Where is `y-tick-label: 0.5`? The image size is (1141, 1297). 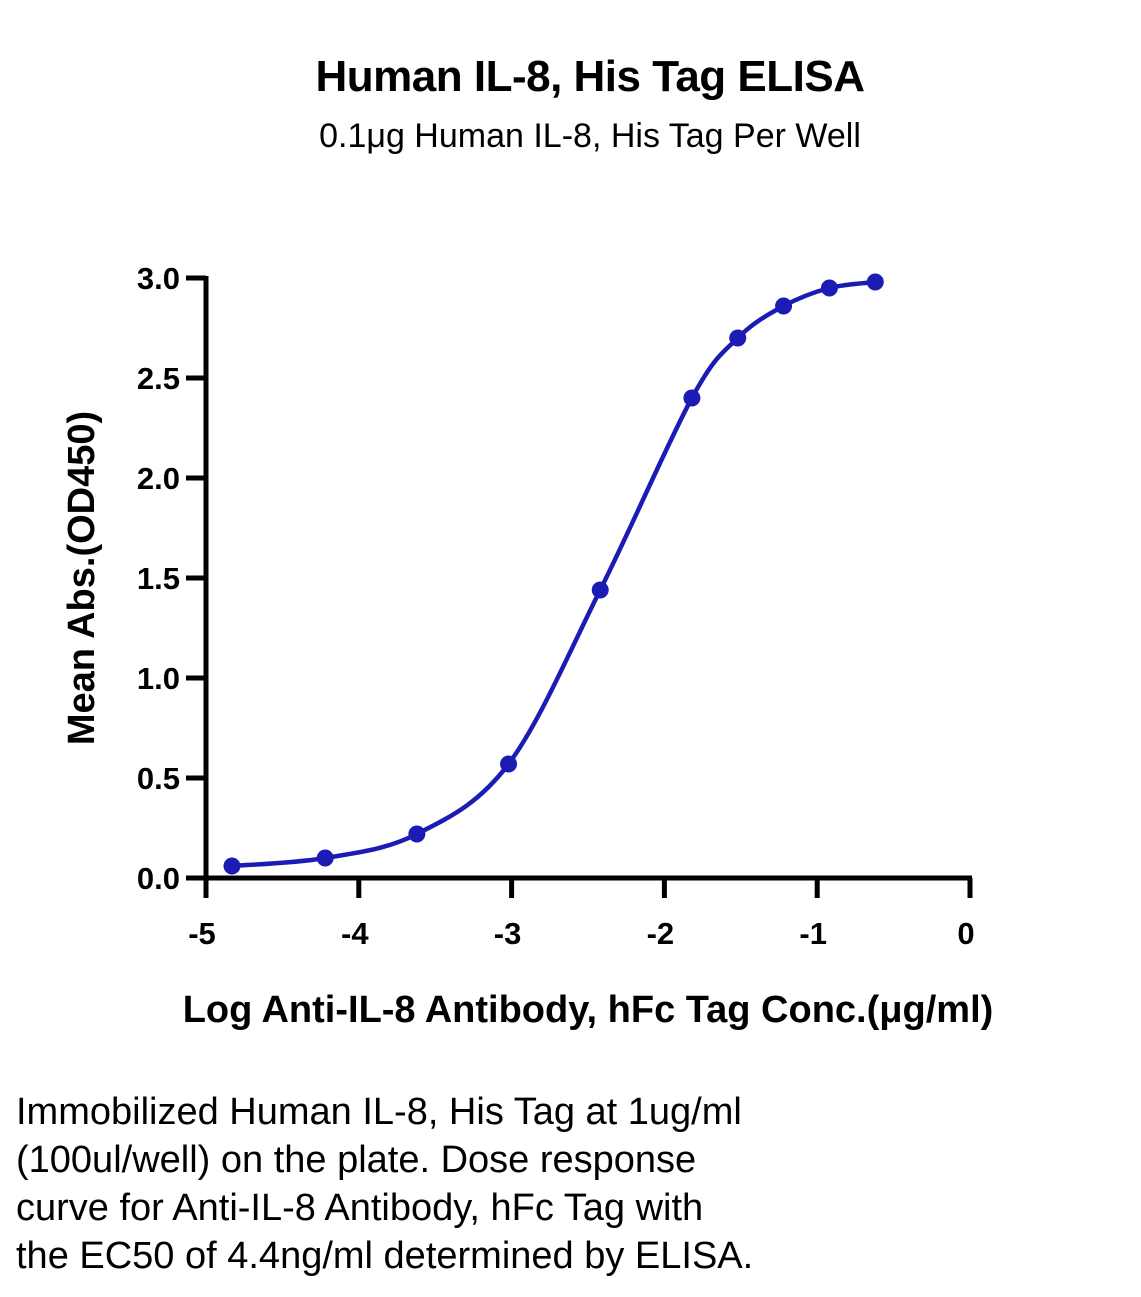 y-tick-label: 0.5 is located at coordinates (158, 778).